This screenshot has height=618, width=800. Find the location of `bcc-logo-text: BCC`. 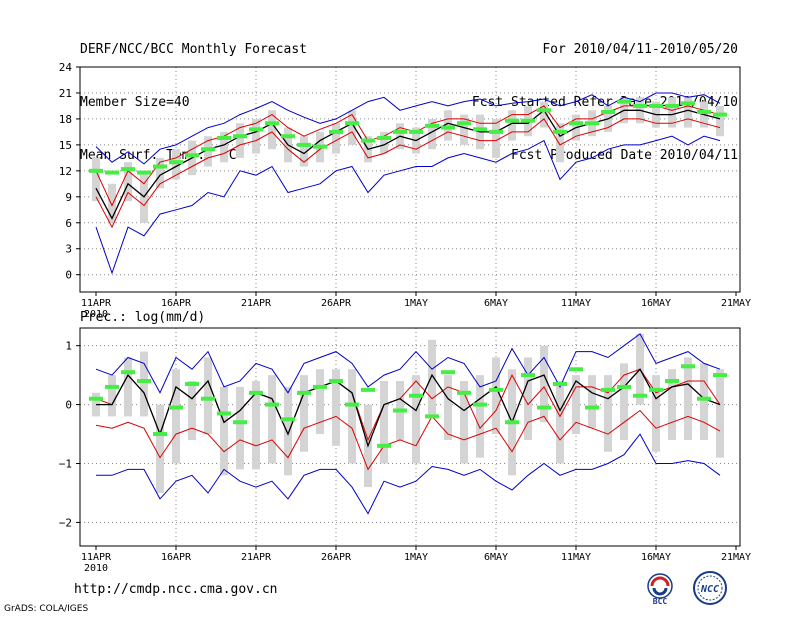

bcc-logo-text: BCC is located at coordinates (660, 601).